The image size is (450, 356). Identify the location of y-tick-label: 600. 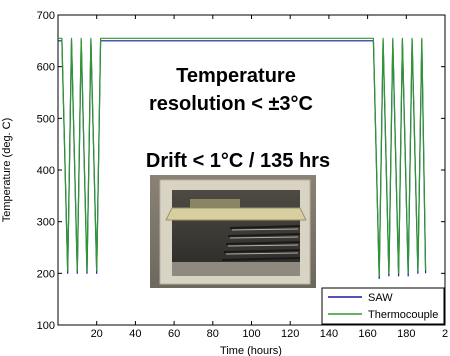
(46, 68).